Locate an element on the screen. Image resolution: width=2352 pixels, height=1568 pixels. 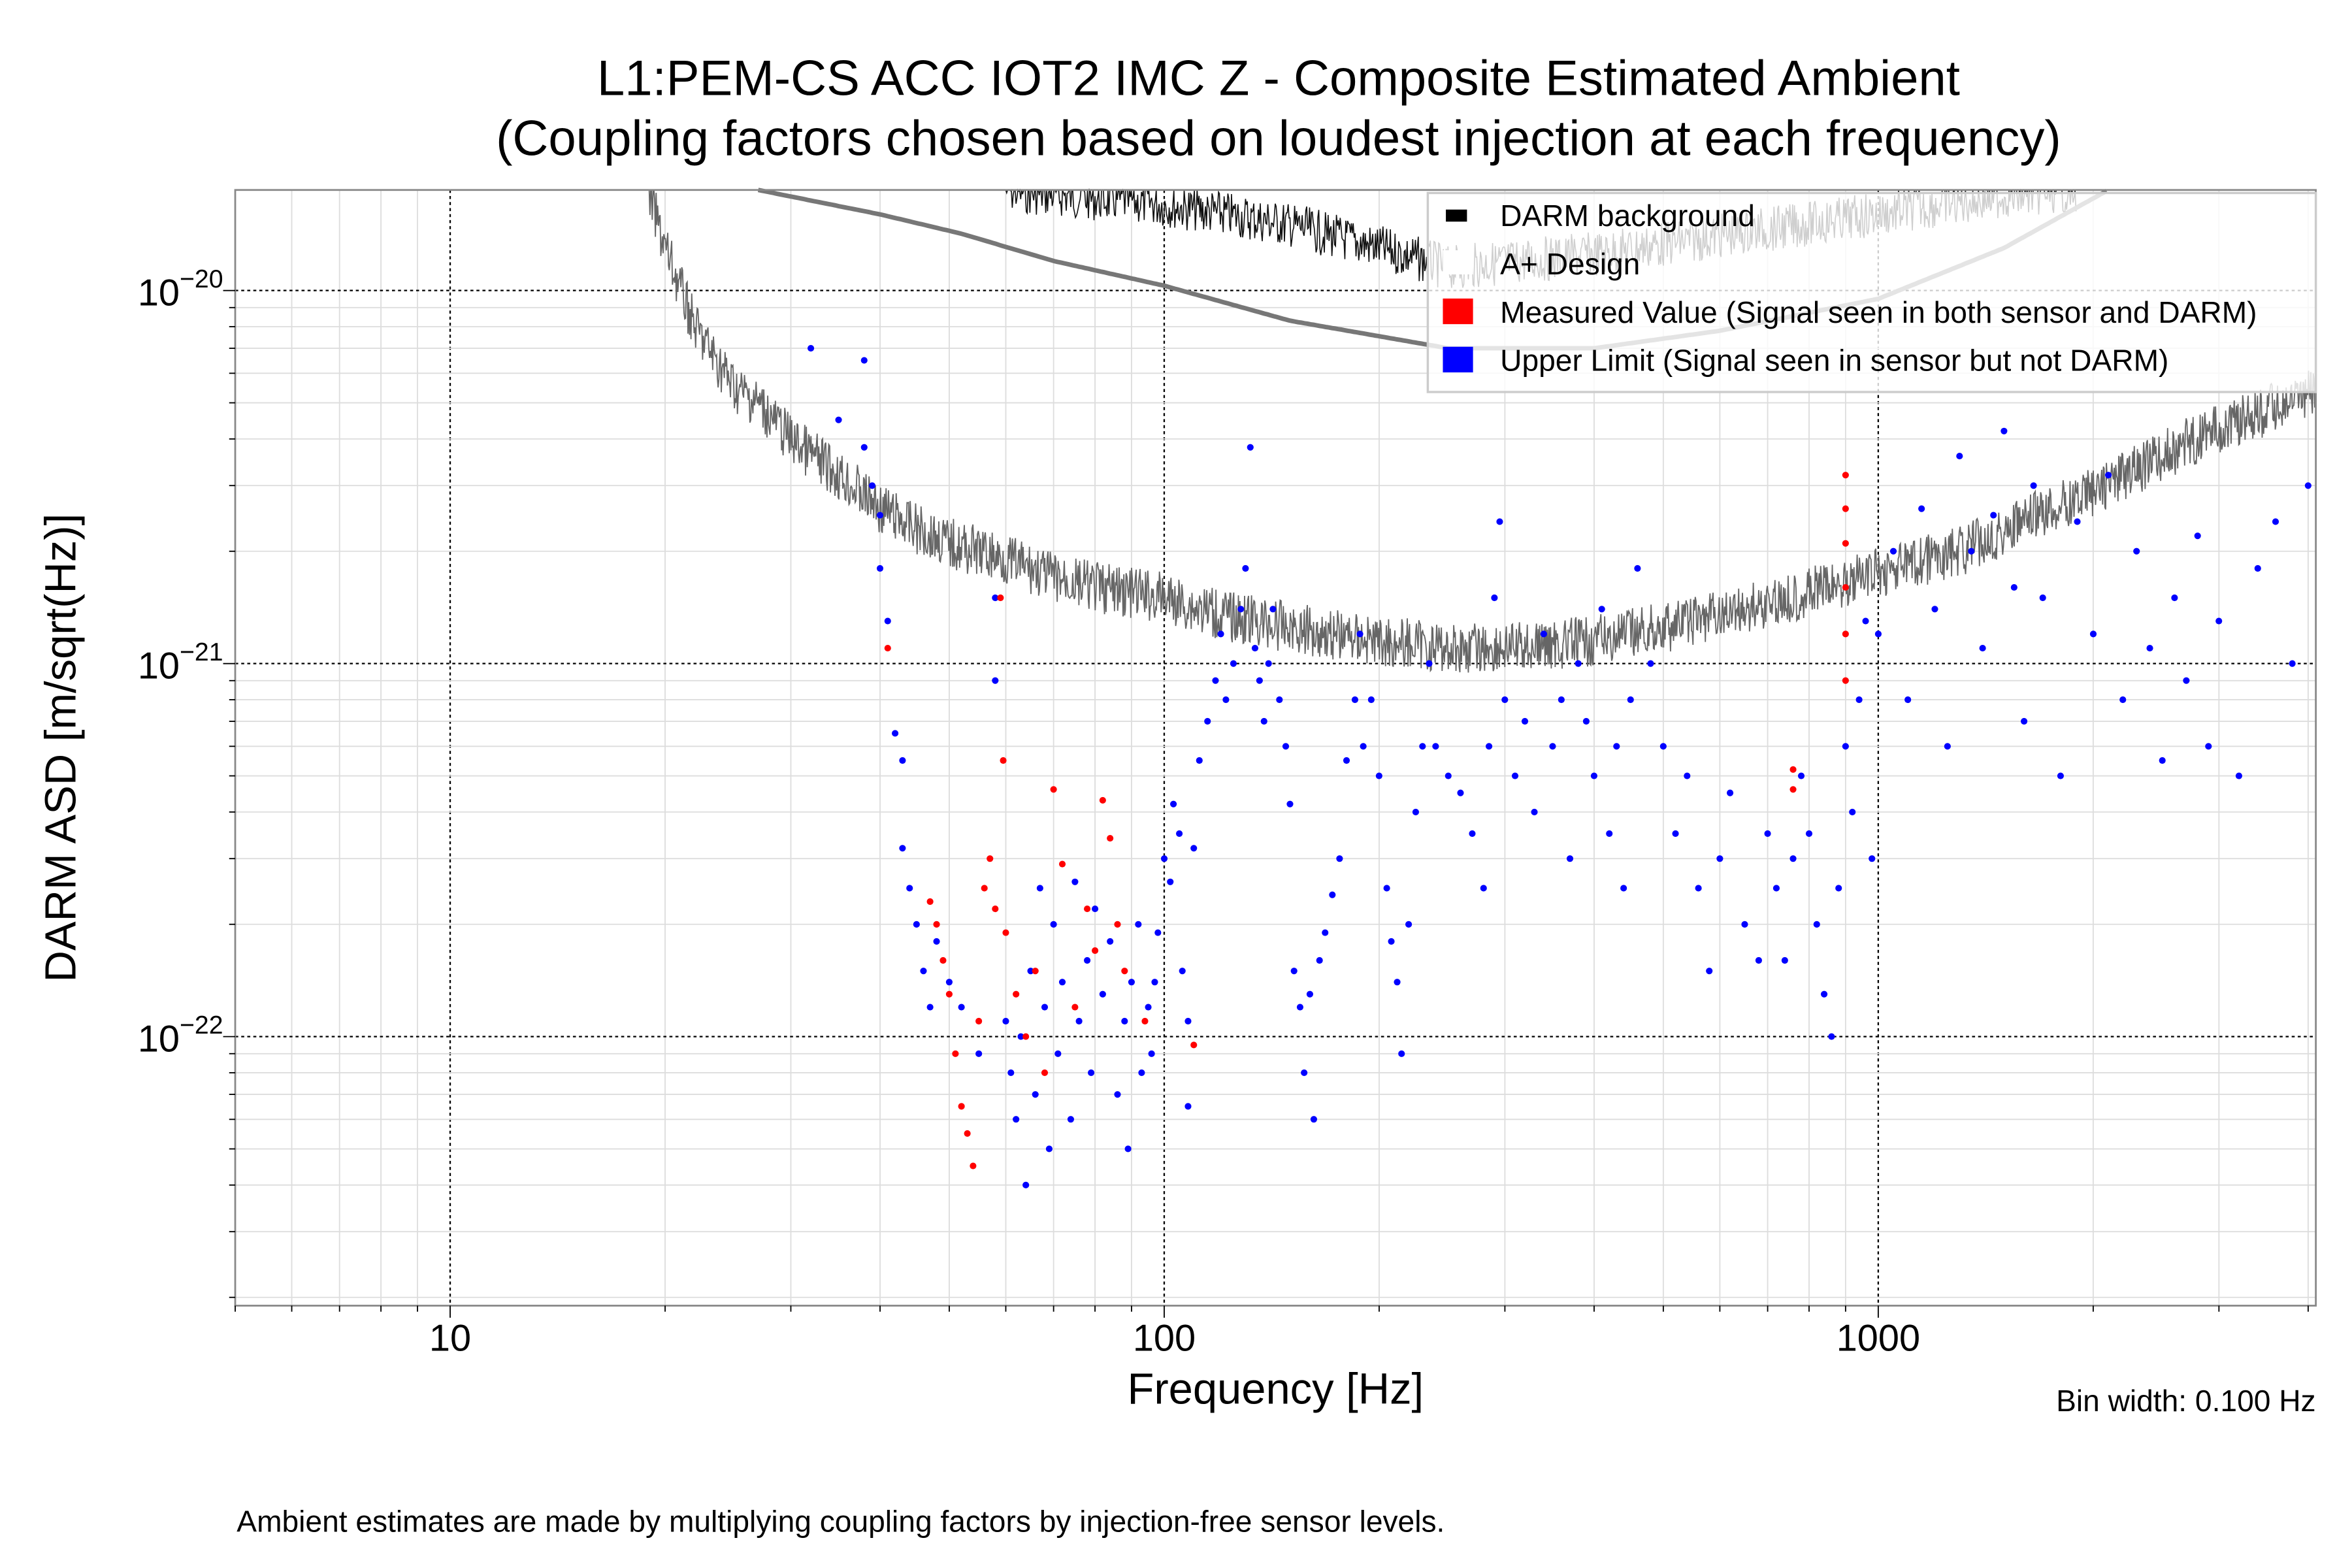
y-tick-label: 10−21 is located at coordinates (180, 662).